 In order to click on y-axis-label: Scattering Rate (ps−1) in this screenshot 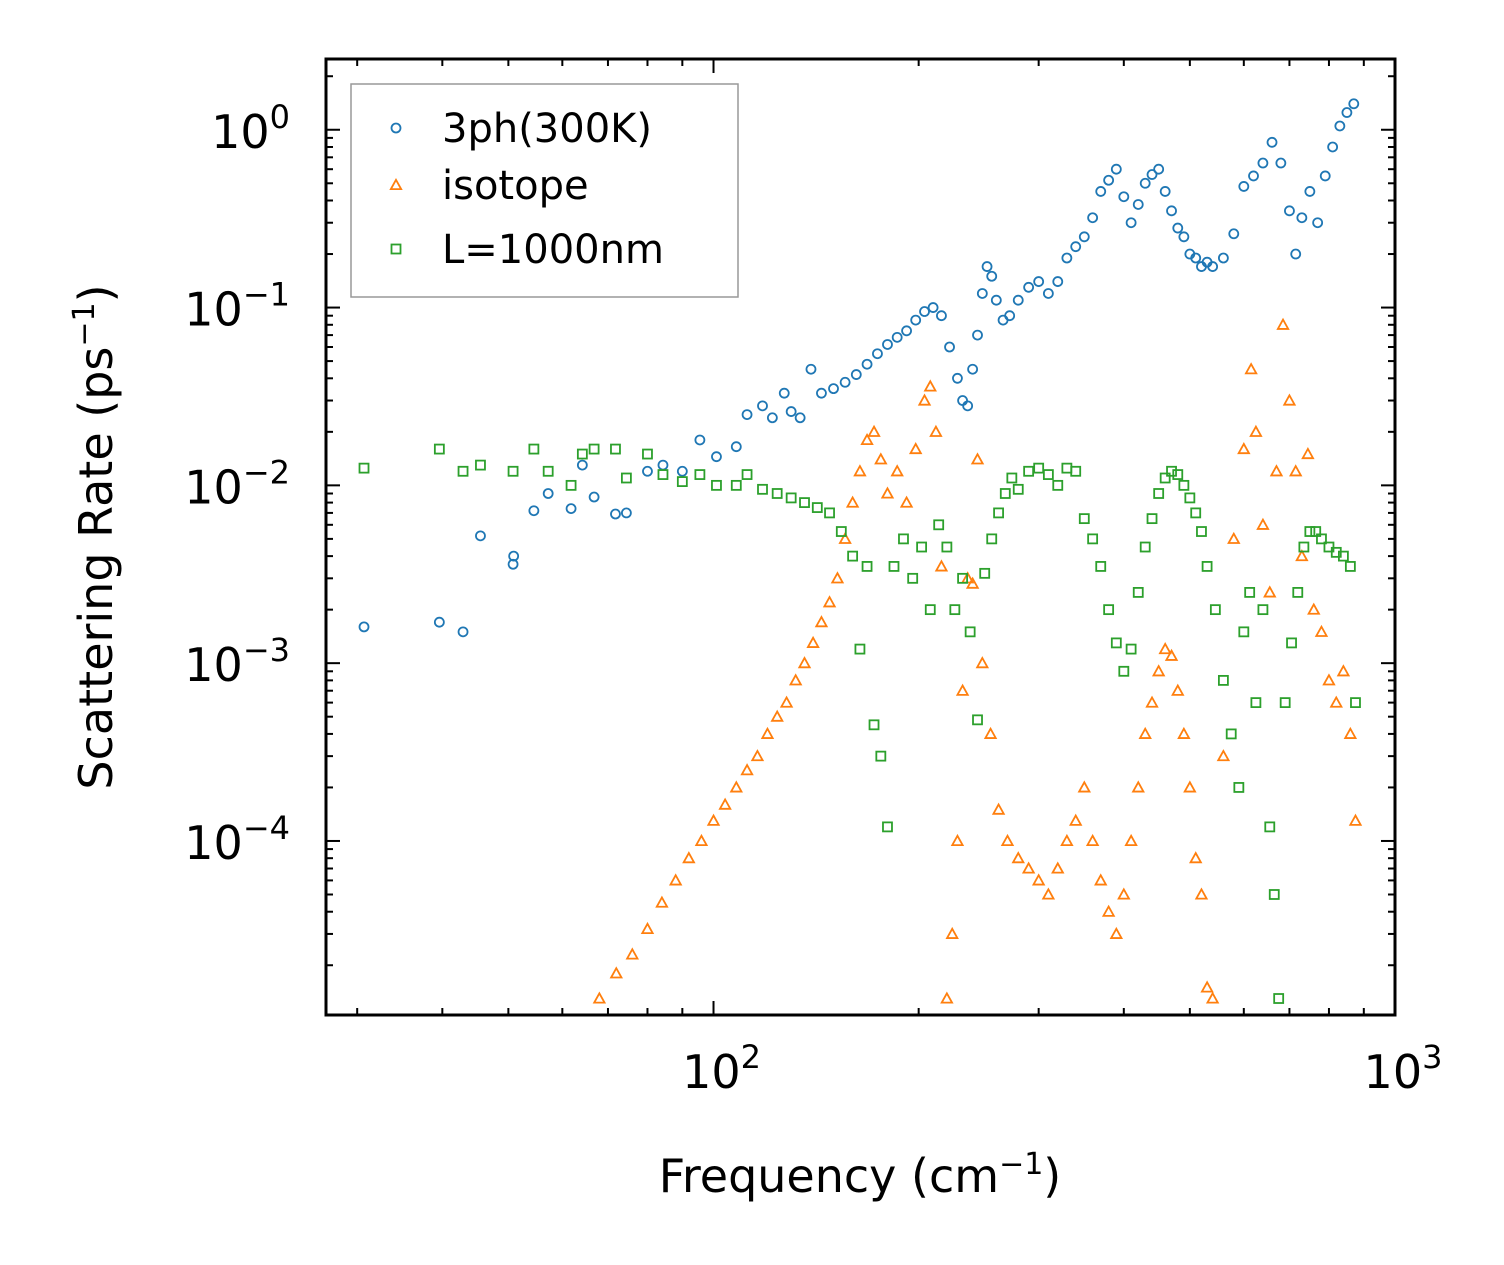, I will do `click(95, 536)`.